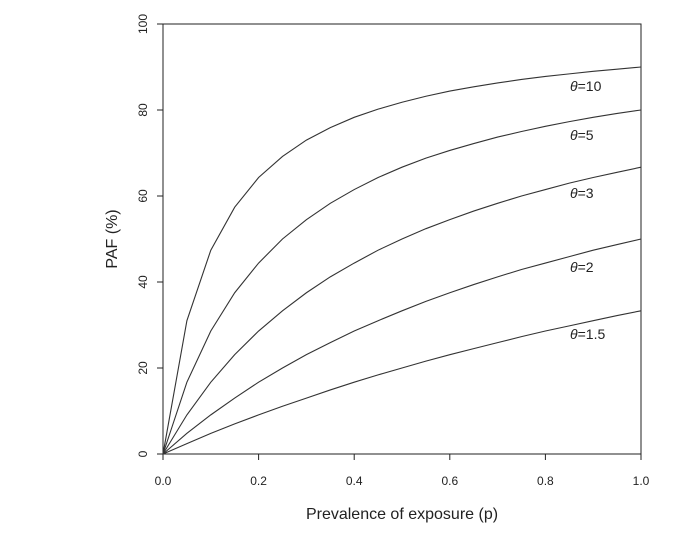  I want to click on y-tick-label: 60, so click(143, 196).